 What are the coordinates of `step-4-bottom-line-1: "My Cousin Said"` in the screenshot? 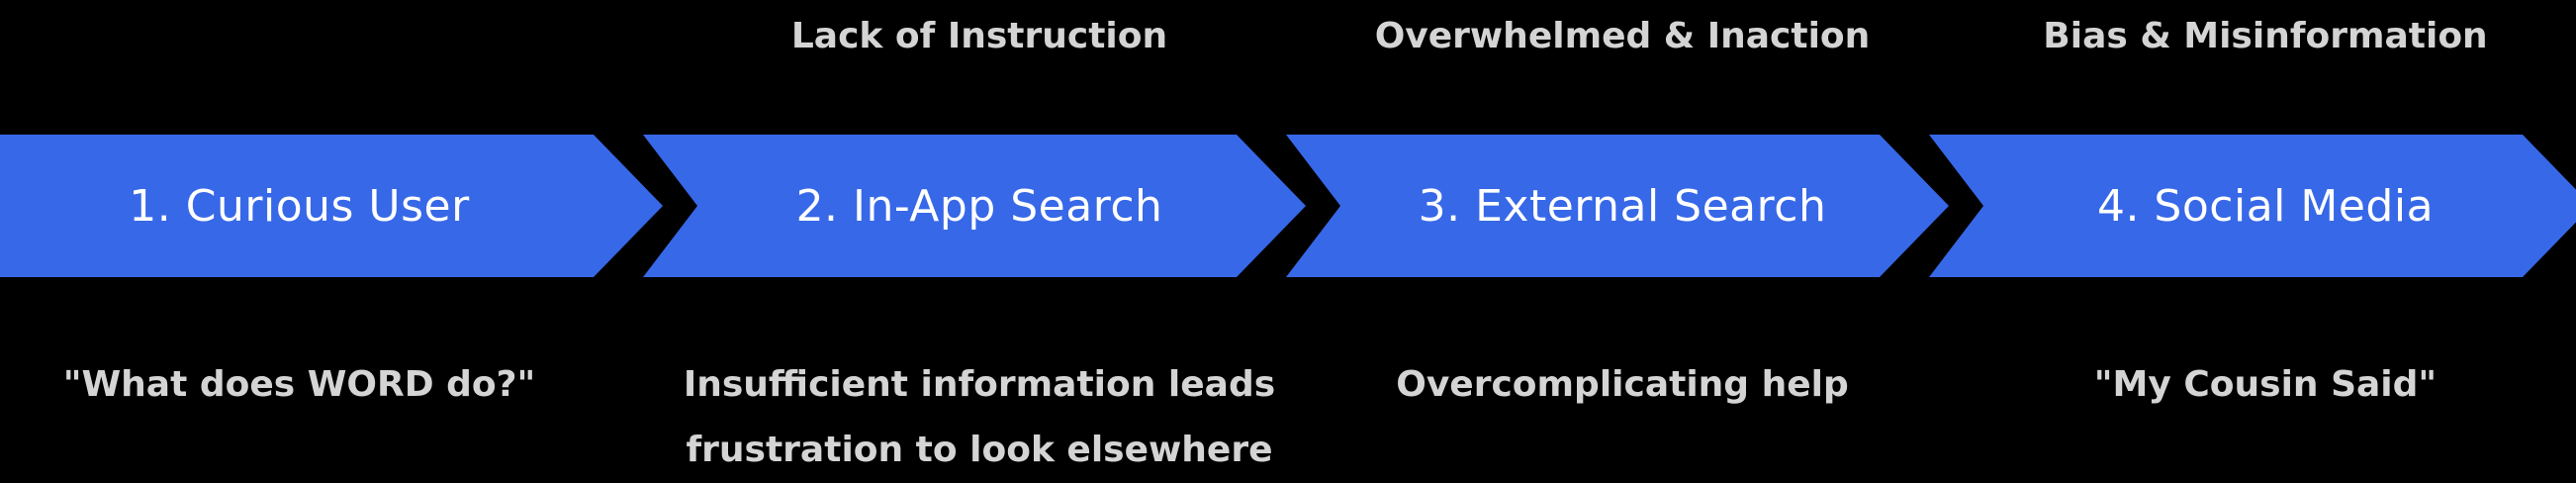 It's located at (2265, 384).